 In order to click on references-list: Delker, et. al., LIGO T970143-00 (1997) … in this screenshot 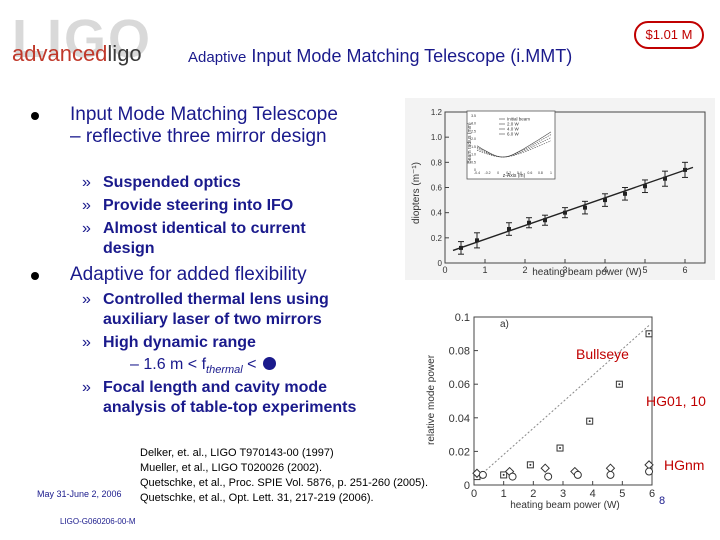, I will do `click(284, 476)`.